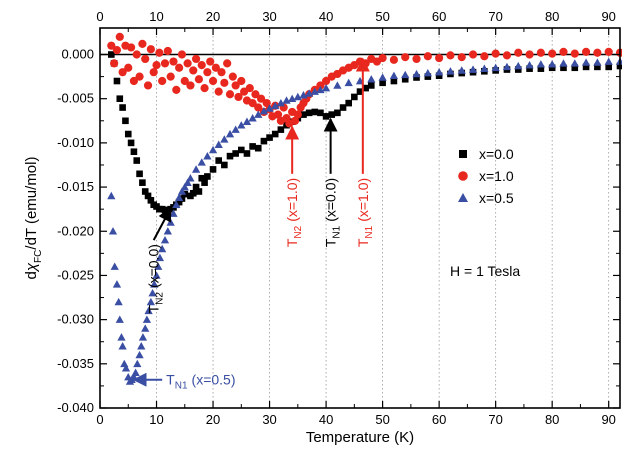 Image resolution: width=622 pixels, height=454 pixels. Describe the element at coordinates (326, 16) in the screenshot. I see `x-tick-label-top: 40` at that location.